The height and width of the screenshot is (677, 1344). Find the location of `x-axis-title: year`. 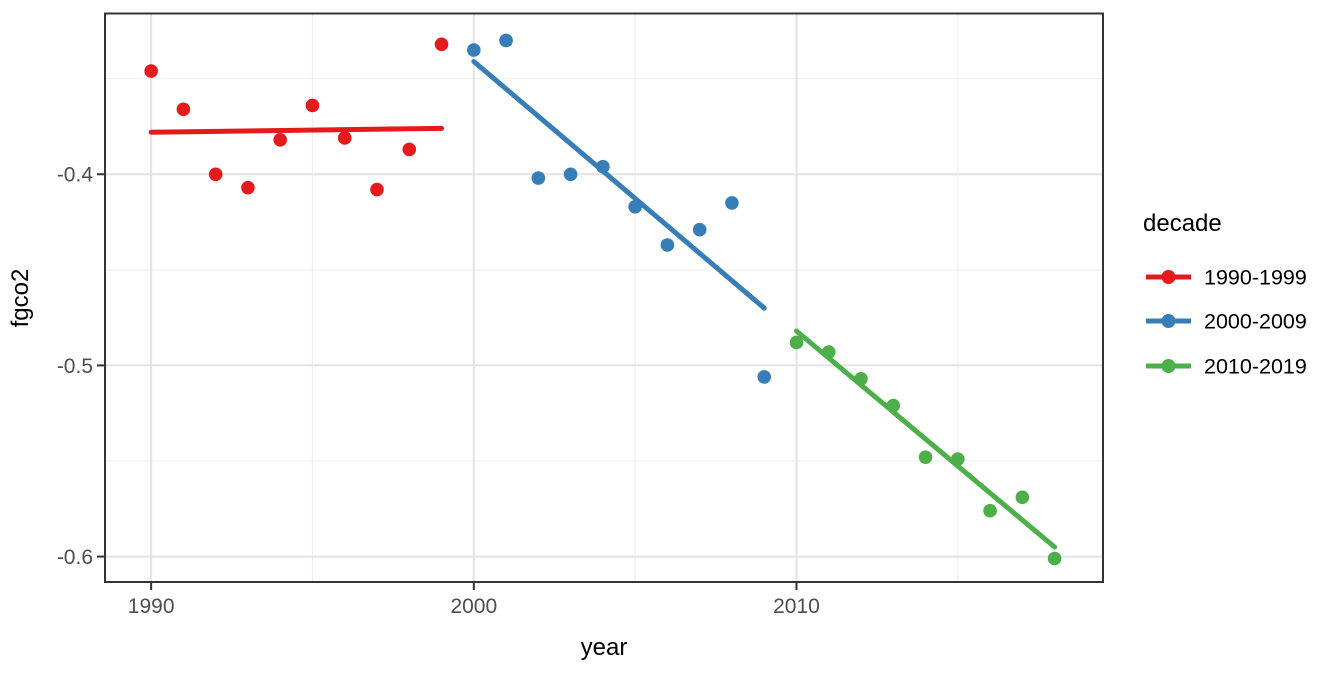

x-axis-title: year is located at coordinates (604, 647).